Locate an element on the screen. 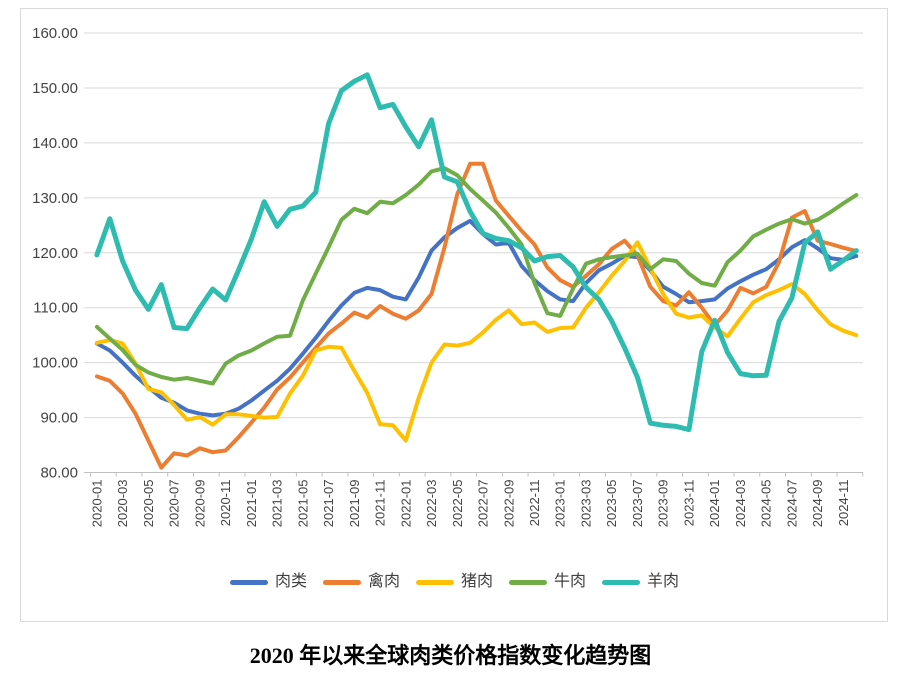  x-tick-label: 2021-03 is located at coordinates (277, 504).